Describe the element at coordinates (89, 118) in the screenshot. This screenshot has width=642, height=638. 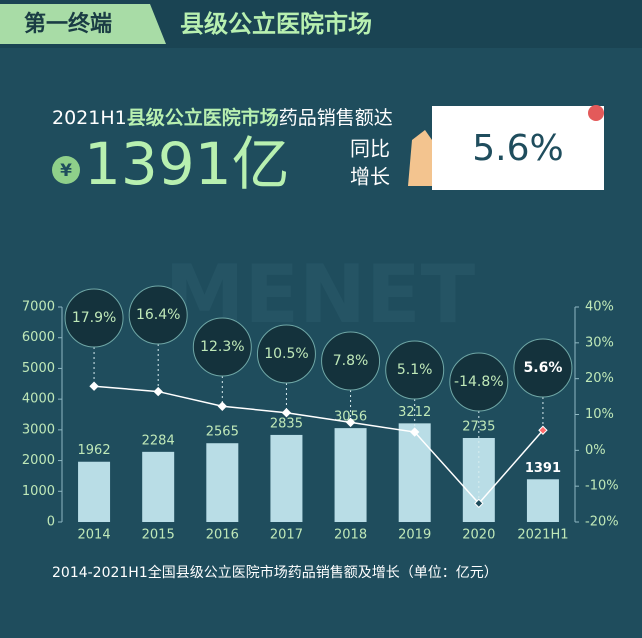
I see `headline-prefix: 2021H1` at that location.